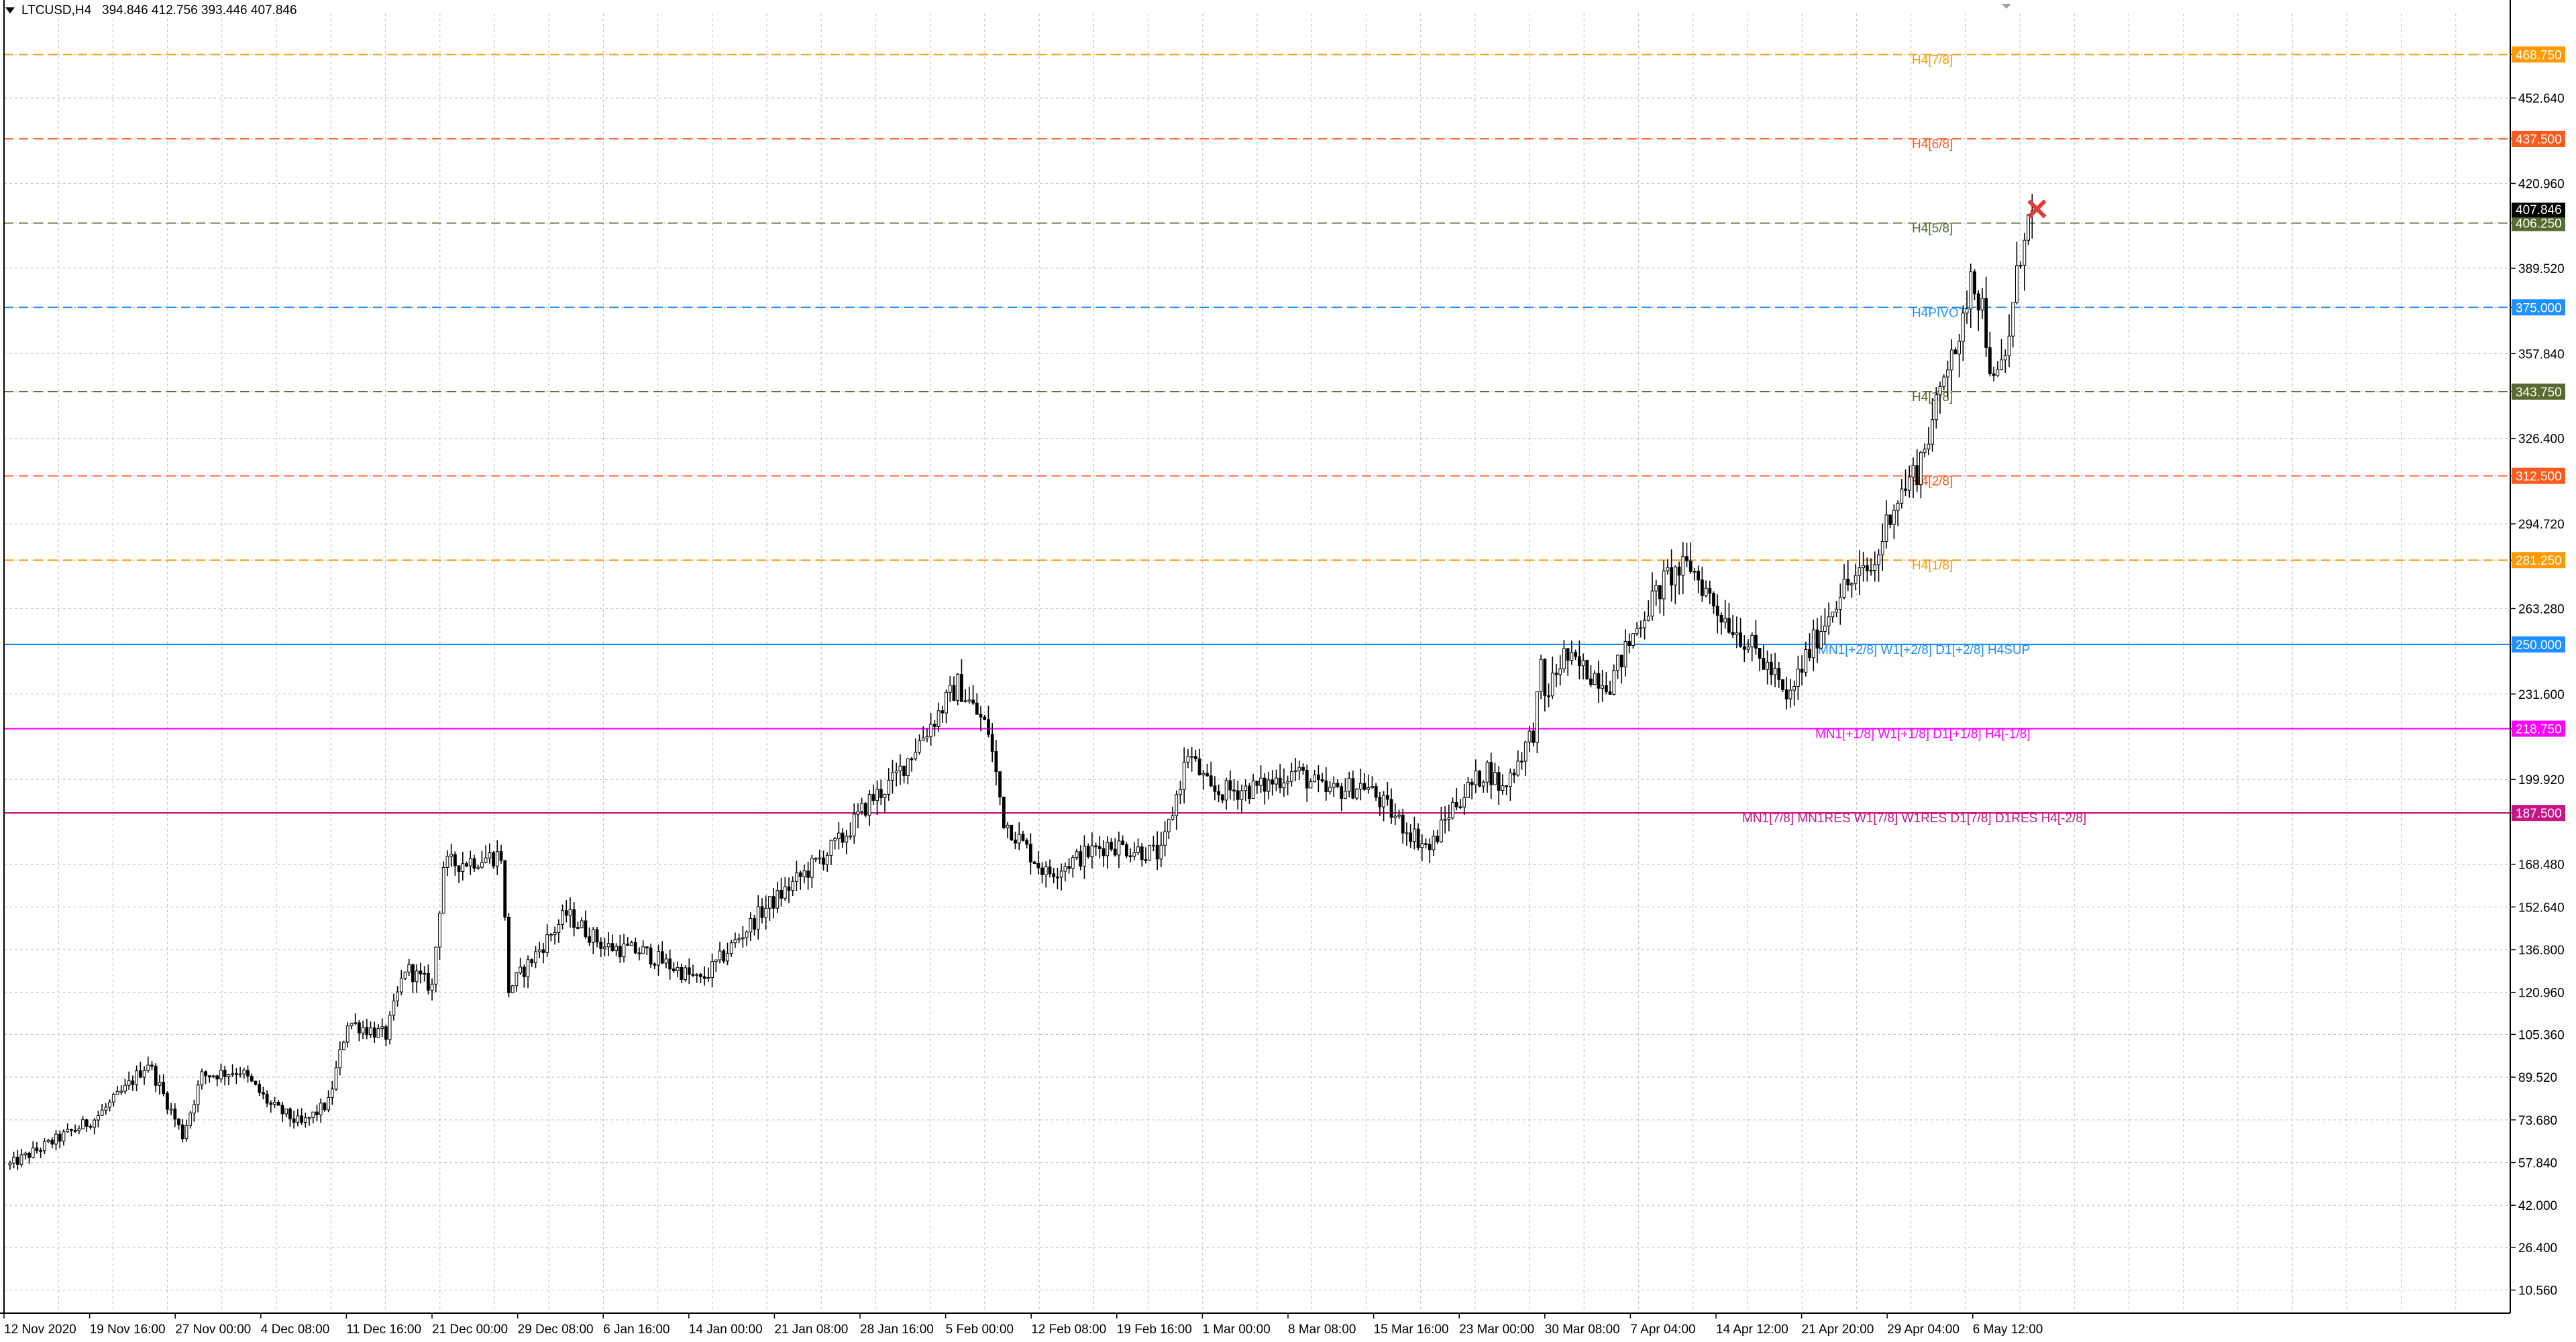 The width and height of the screenshot is (2576, 1342). What do you see at coordinates (2541, 780) in the screenshot?
I see `price-tick-label: 199.920` at bounding box center [2541, 780].